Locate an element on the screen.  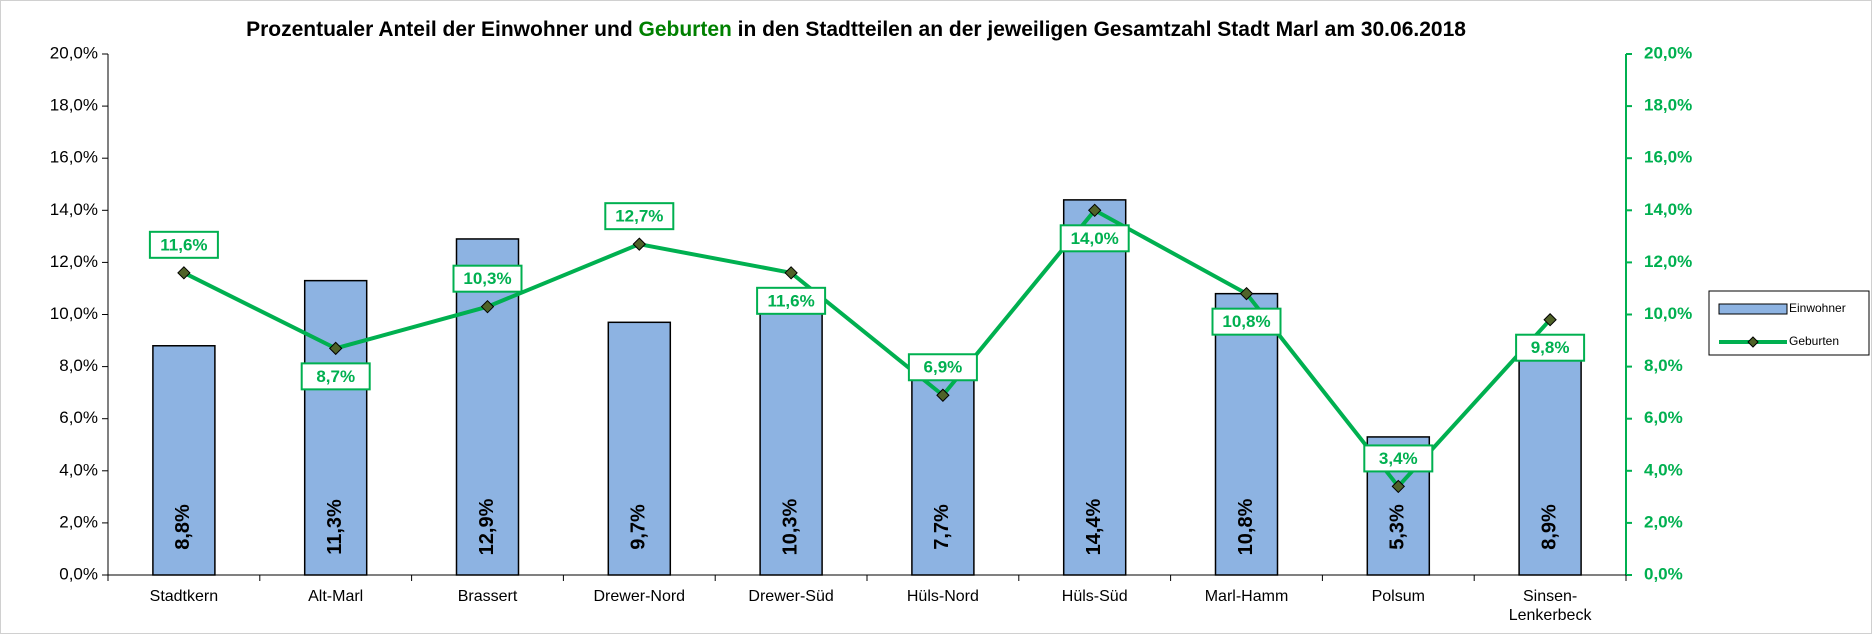
x-tick-label: Stadtkern is located at coordinates (184, 596).